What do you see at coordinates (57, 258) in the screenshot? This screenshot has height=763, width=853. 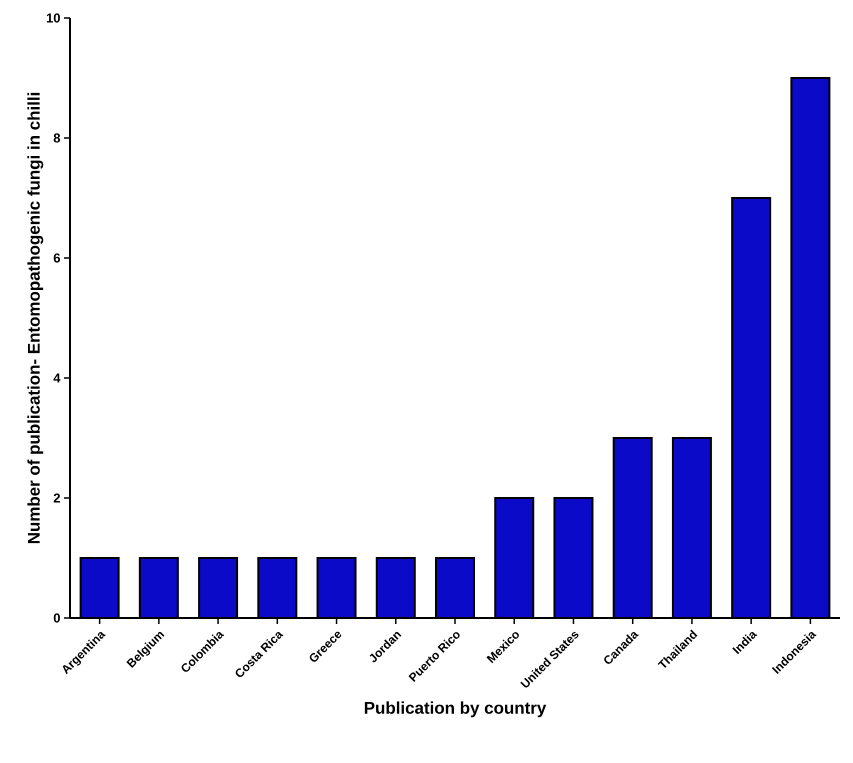 I see `y-tick-label: 6` at bounding box center [57, 258].